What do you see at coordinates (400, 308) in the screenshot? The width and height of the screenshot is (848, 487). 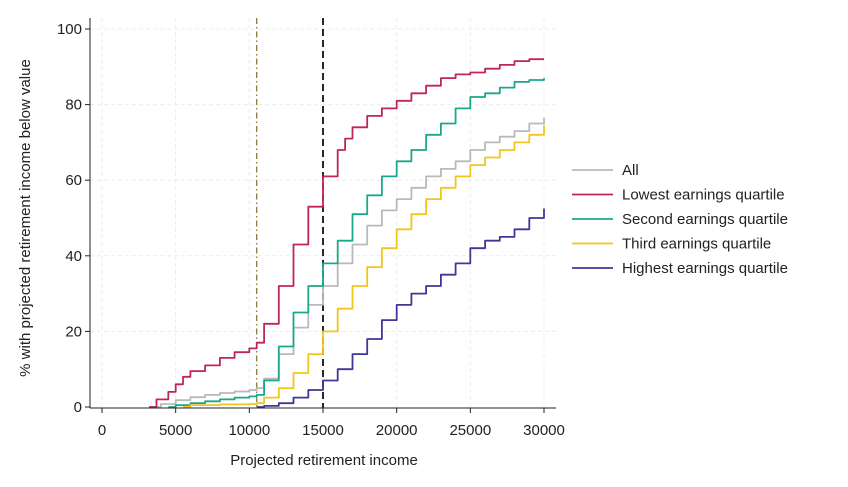 I see `series-line` at bounding box center [400, 308].